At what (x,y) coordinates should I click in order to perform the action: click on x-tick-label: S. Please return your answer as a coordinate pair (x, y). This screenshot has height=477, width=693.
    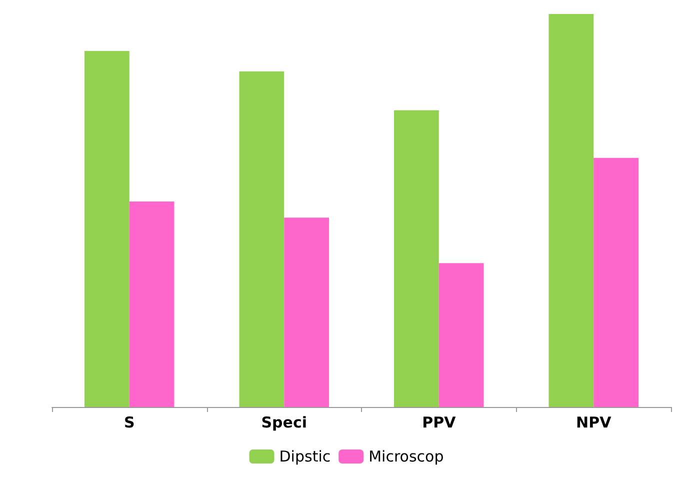
    Looking at the image, I should click on (129, 423).